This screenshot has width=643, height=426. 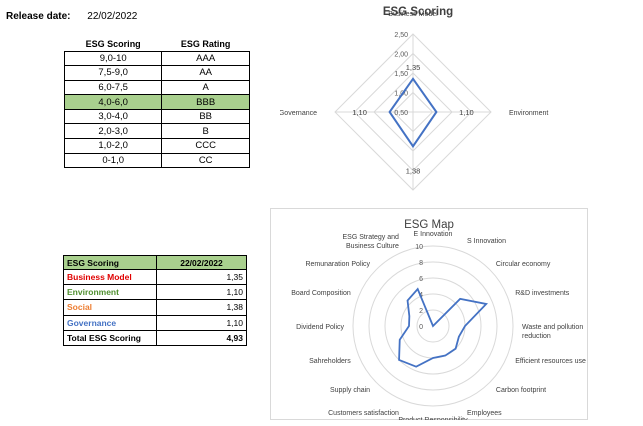 What do you see at coordinates (110, 262) in the screenshot?
I see `score-header-label: ESG Scoring` at bounding box center [110, 262].